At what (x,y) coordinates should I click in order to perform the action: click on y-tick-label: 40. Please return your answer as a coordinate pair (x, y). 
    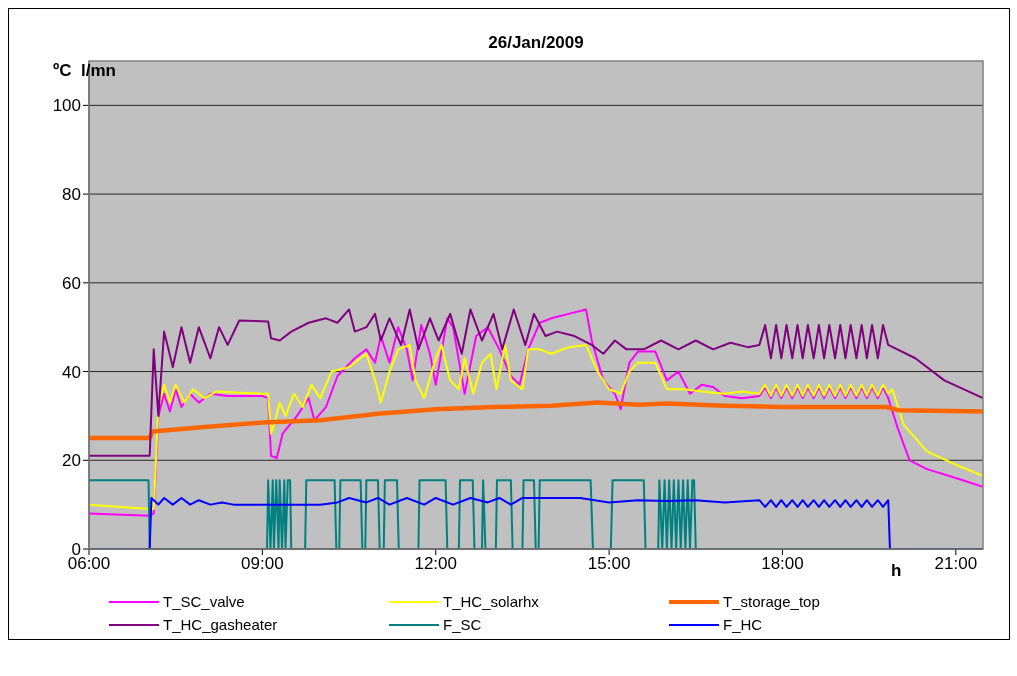
    Looking at the image, I should click on (71, 372).